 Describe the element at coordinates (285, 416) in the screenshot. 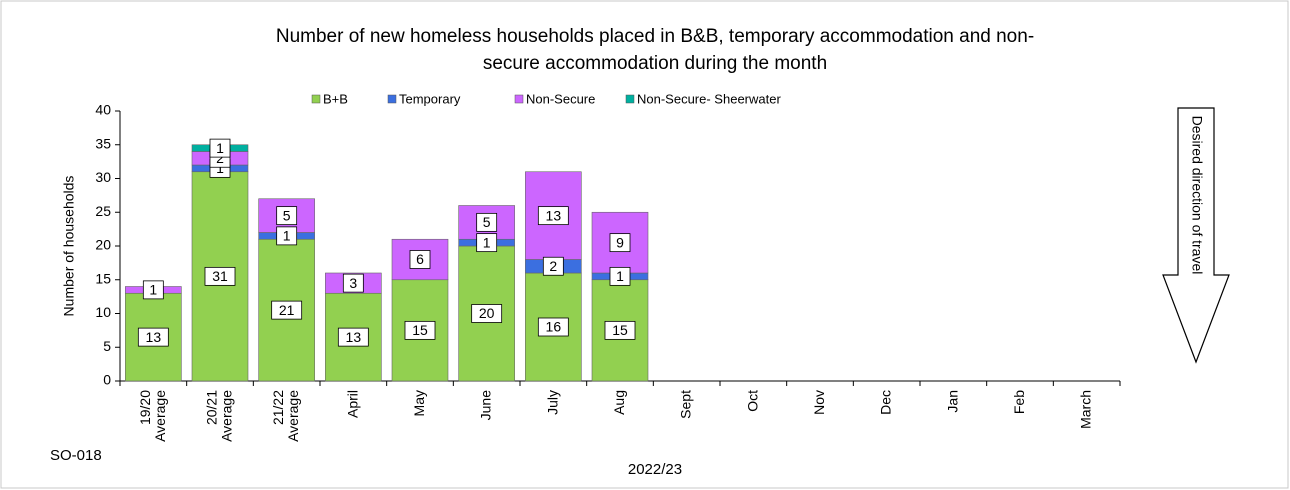

I see `x-tick-label: 21/22Average` at that location.